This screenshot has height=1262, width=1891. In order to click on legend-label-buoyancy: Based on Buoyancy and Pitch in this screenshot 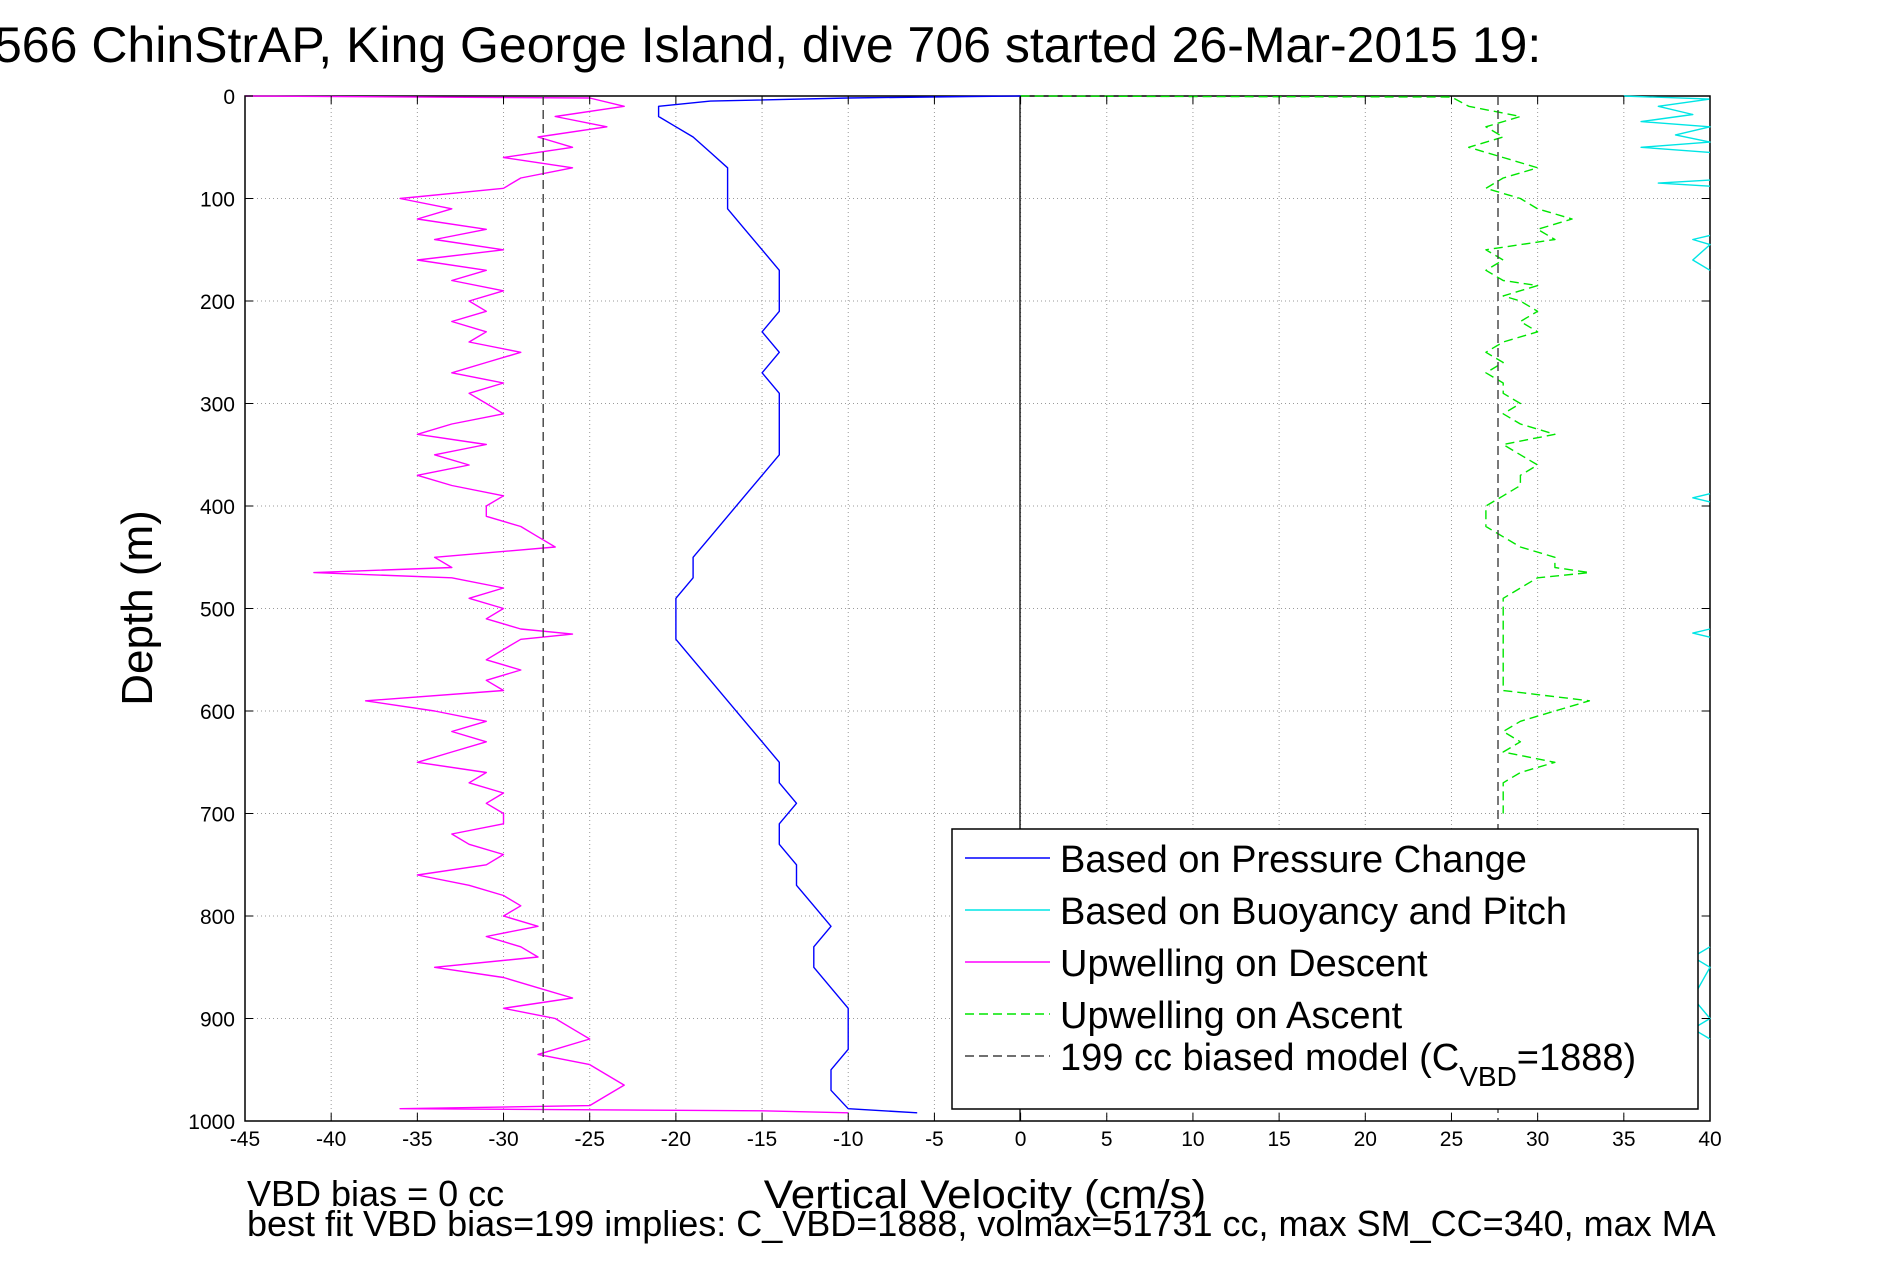, I will do `click(1313, 912)`.